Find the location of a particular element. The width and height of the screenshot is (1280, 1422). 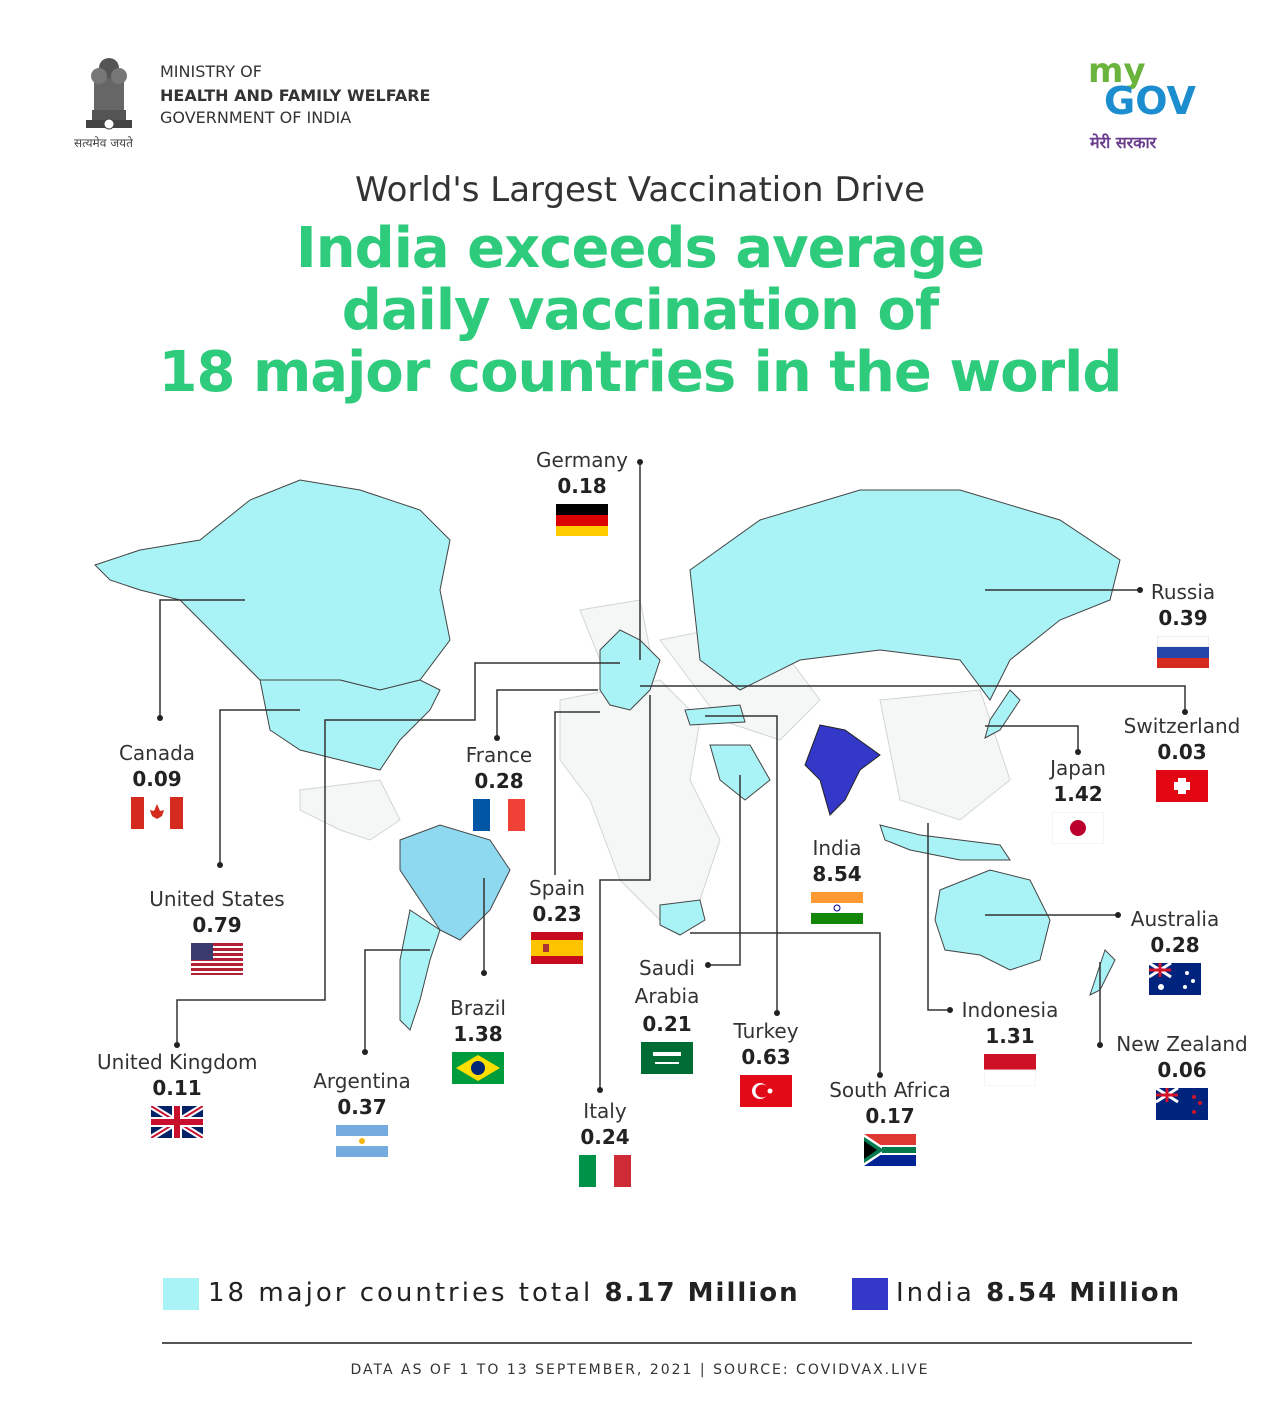

country-value: 0.11 is located at coordinates (177, 1088).